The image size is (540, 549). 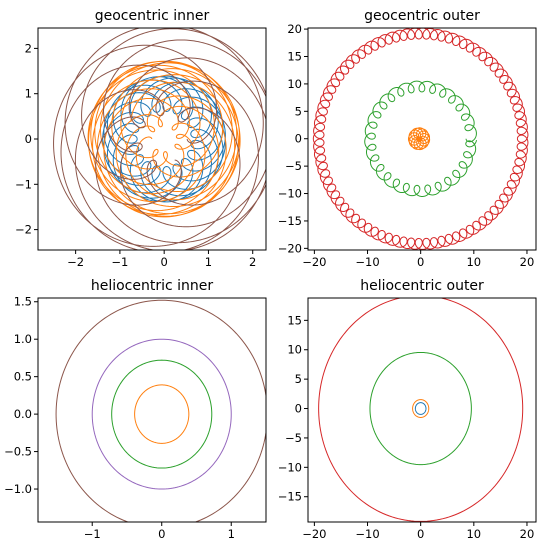 I want to click on chart-title: geocentric inner, so click(x=152, y=16).